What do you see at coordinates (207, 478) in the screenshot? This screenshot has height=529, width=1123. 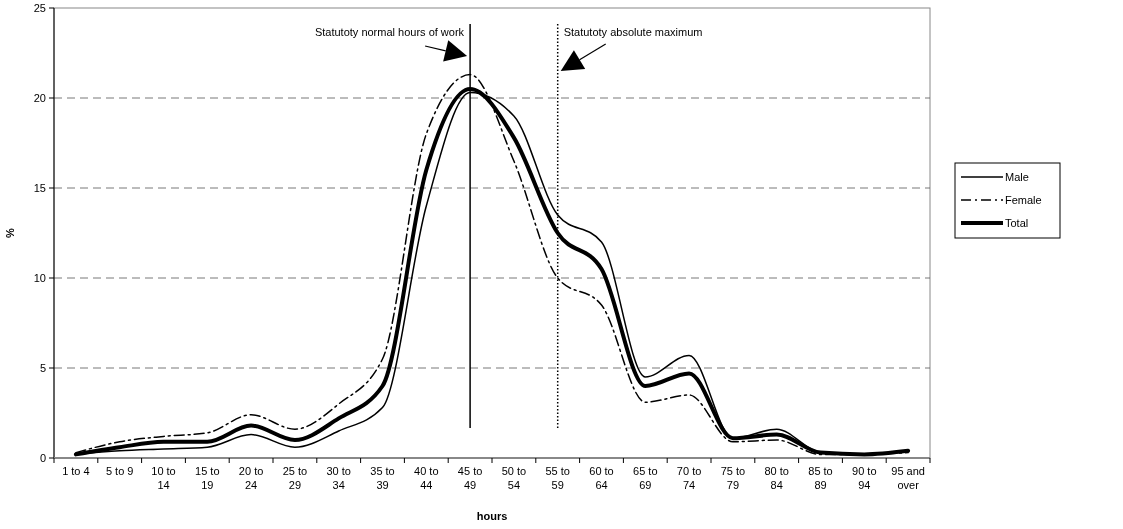 I see `x-tick-label: 15 to 19` at bounding box center [207, 478].